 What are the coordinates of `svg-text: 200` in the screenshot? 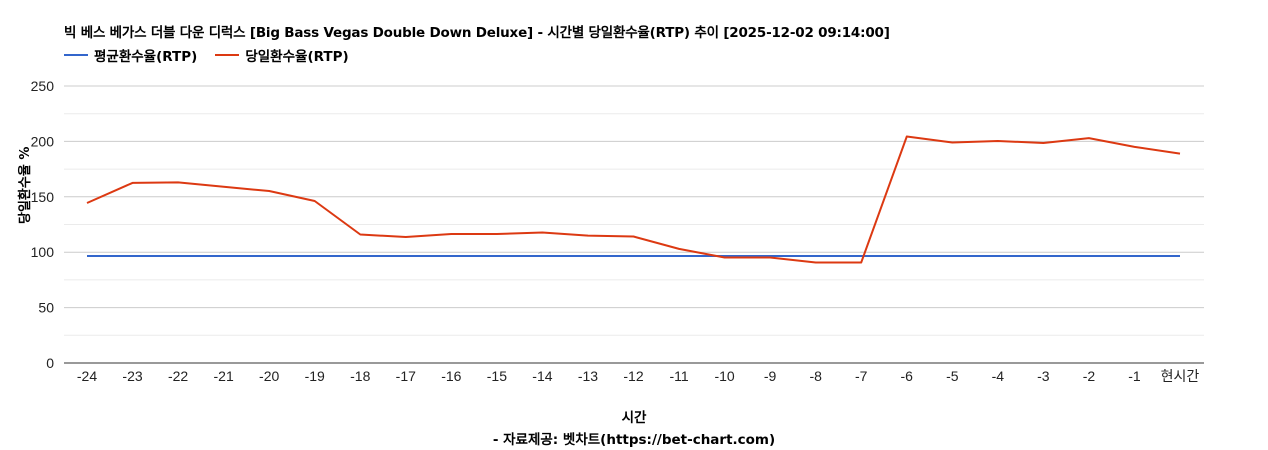 It's located at (43, 141).